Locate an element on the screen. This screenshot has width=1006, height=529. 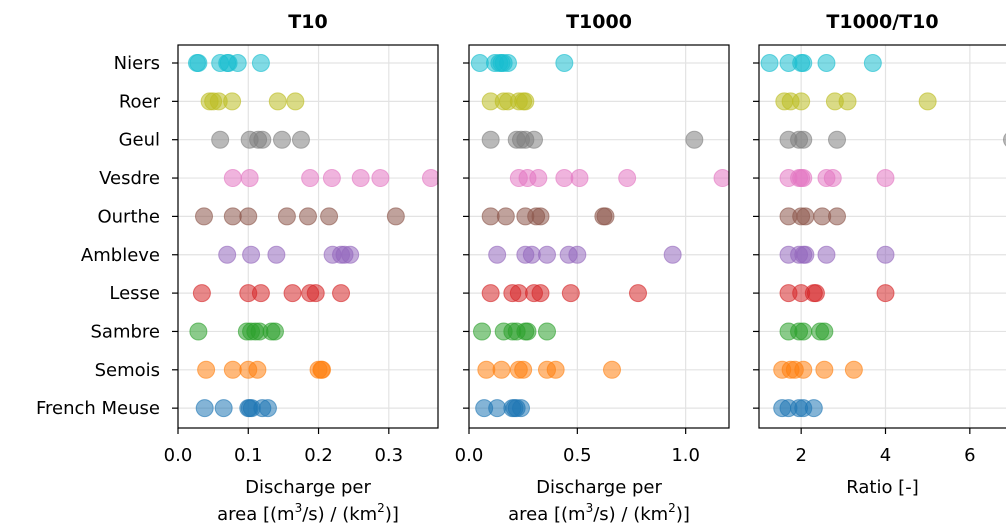
x-tick-label: 1.0 is located at coordinates (685, 455).